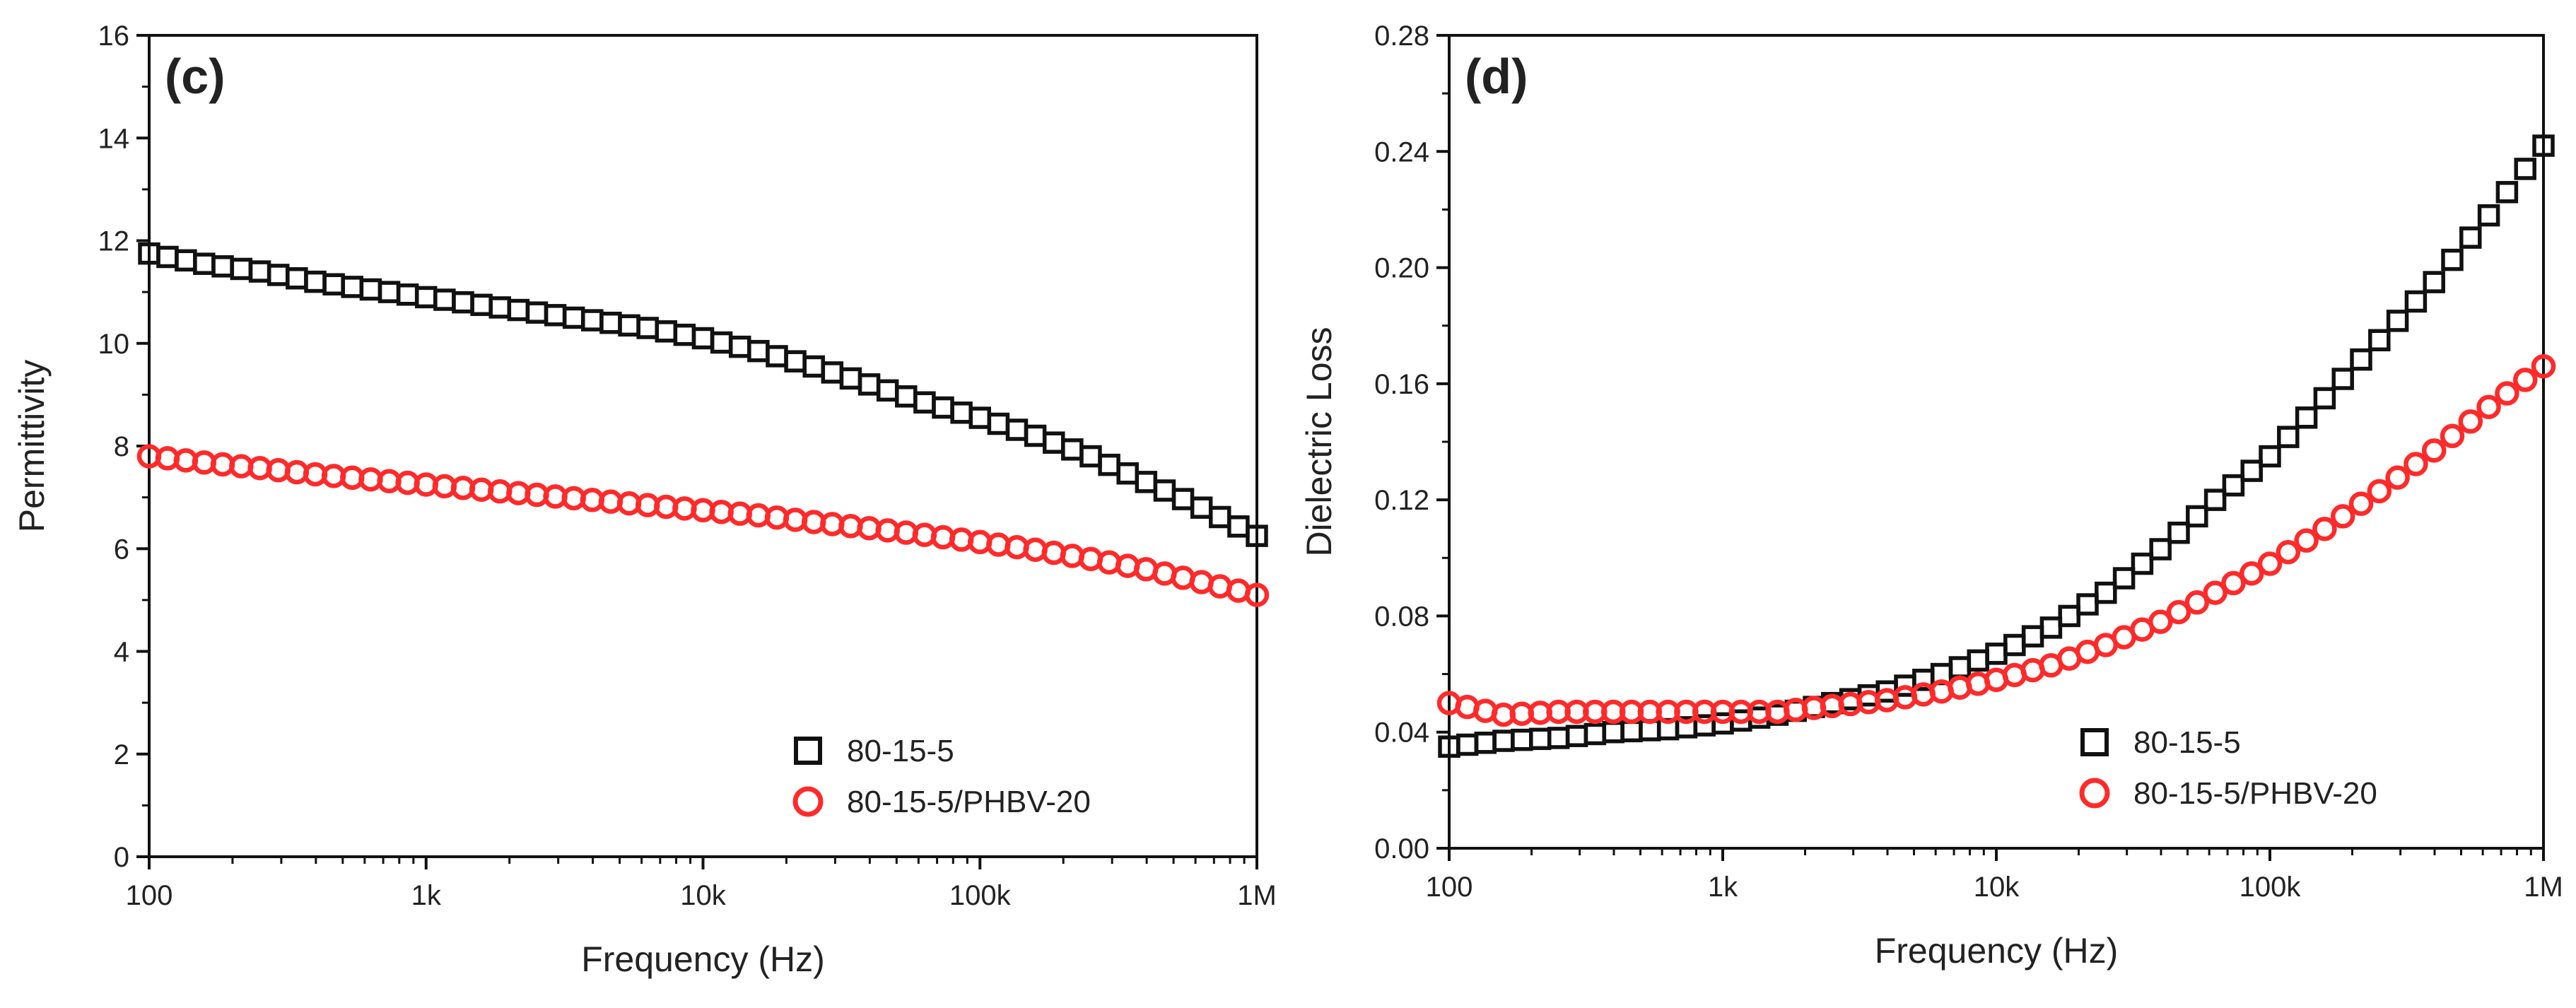 Image resolution: width=2576 pixels, height=1008 pixels. I want to click on y-tick-label: 12, so click(114, 242).